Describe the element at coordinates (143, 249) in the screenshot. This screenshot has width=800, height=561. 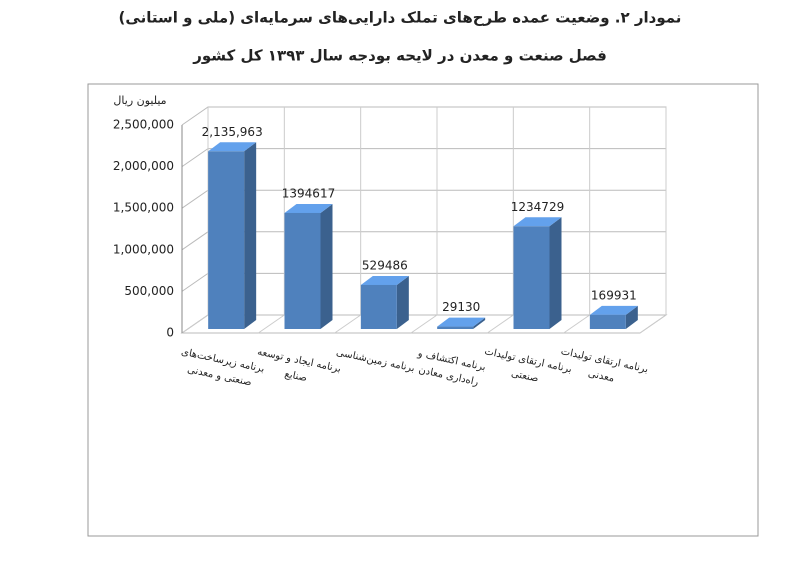
I see `y-tick-label: 1,000,000` at that location.